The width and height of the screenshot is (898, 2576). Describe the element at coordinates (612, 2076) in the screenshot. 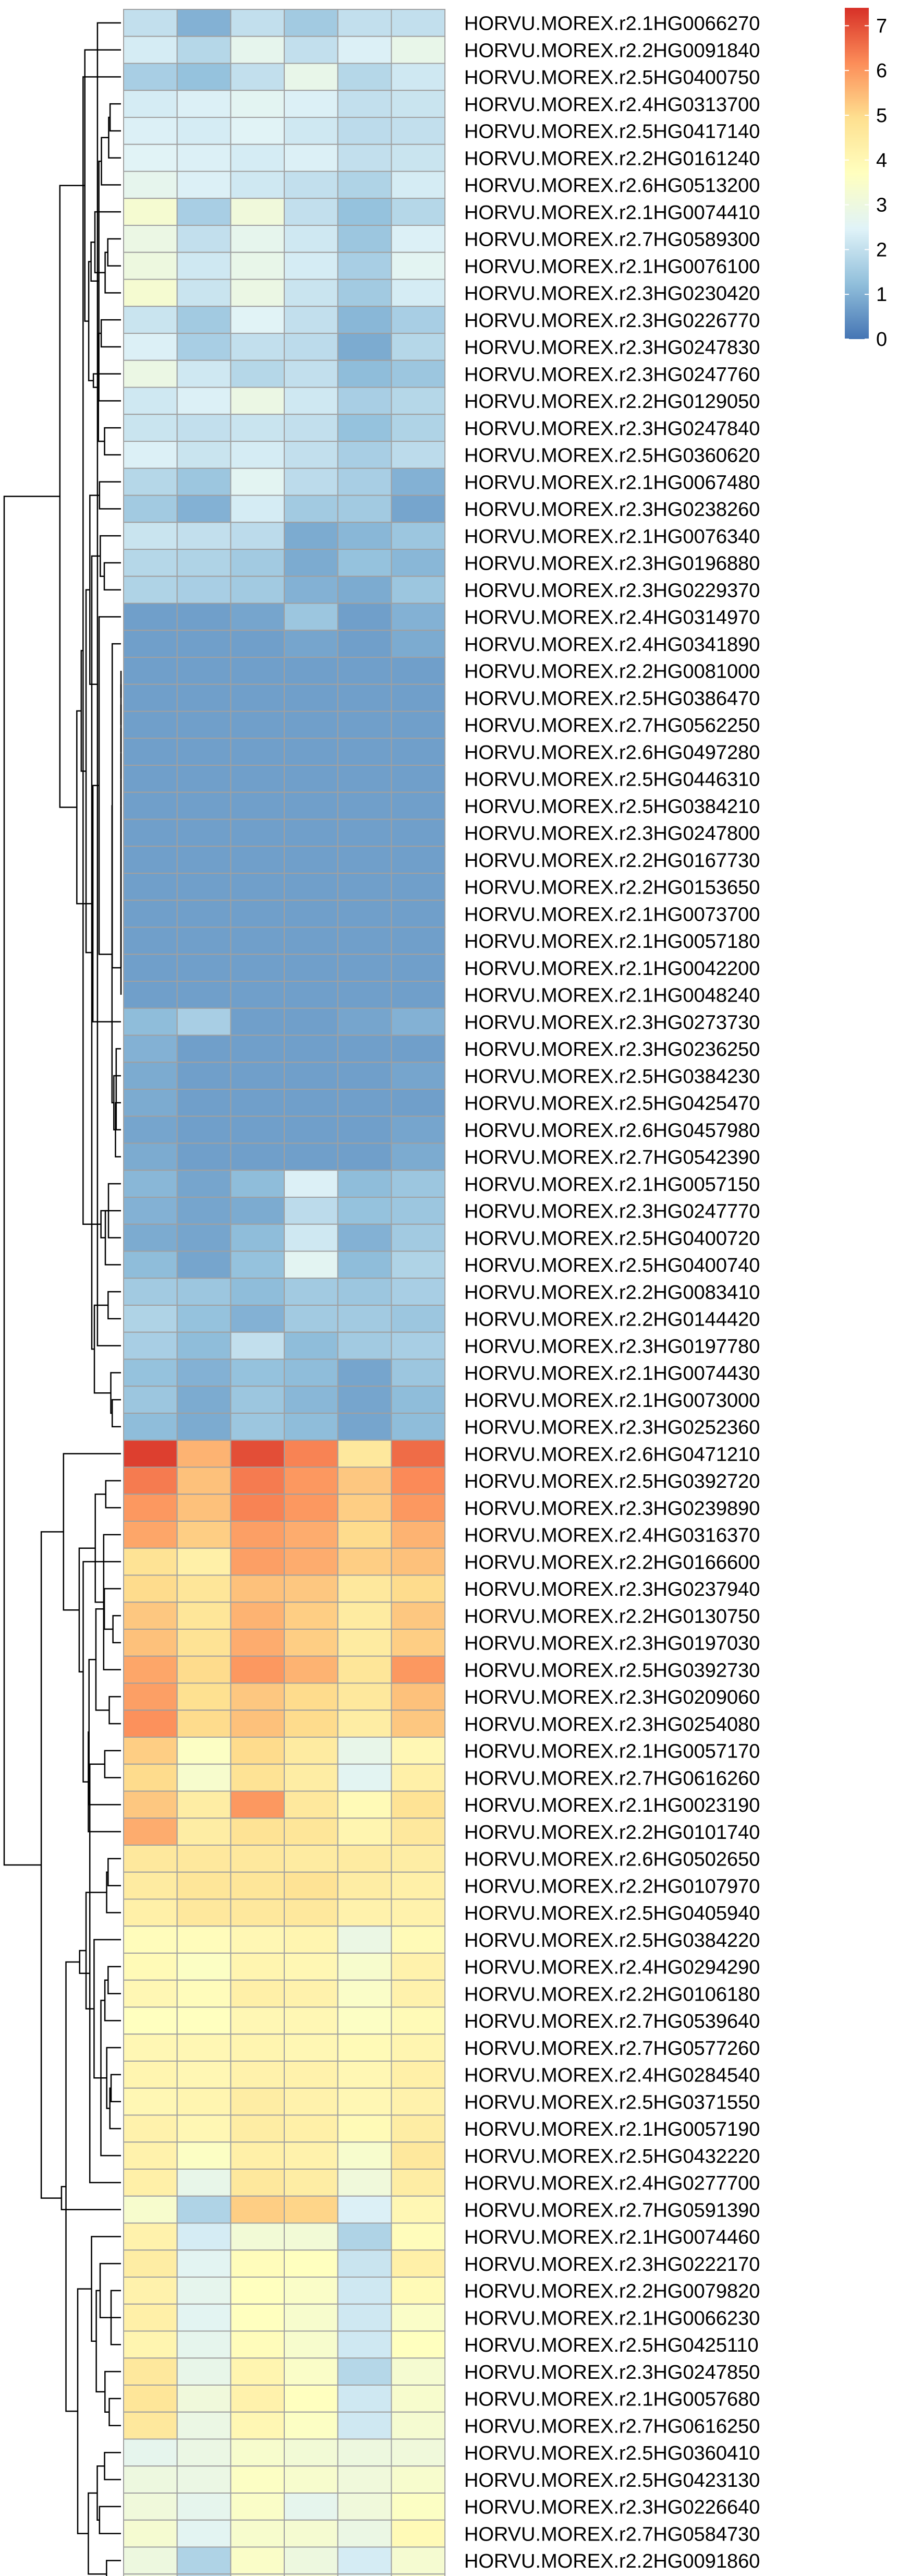

I see `row-label: HORVU.MOREX.r2.4HG0284540` at that location.